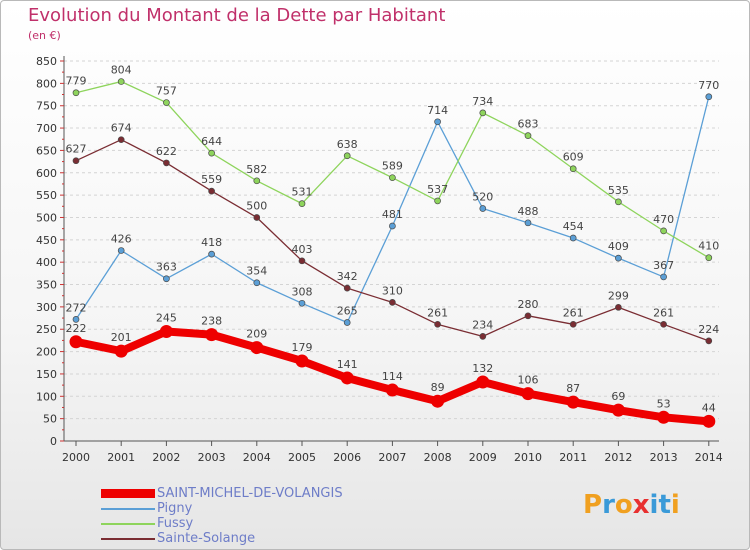 The height and width of the screenshot is (550, 750). What do you see at coordinates (438, 387) in the screenshot?
I see `data-label: 89` at bounding box center [438, 387].